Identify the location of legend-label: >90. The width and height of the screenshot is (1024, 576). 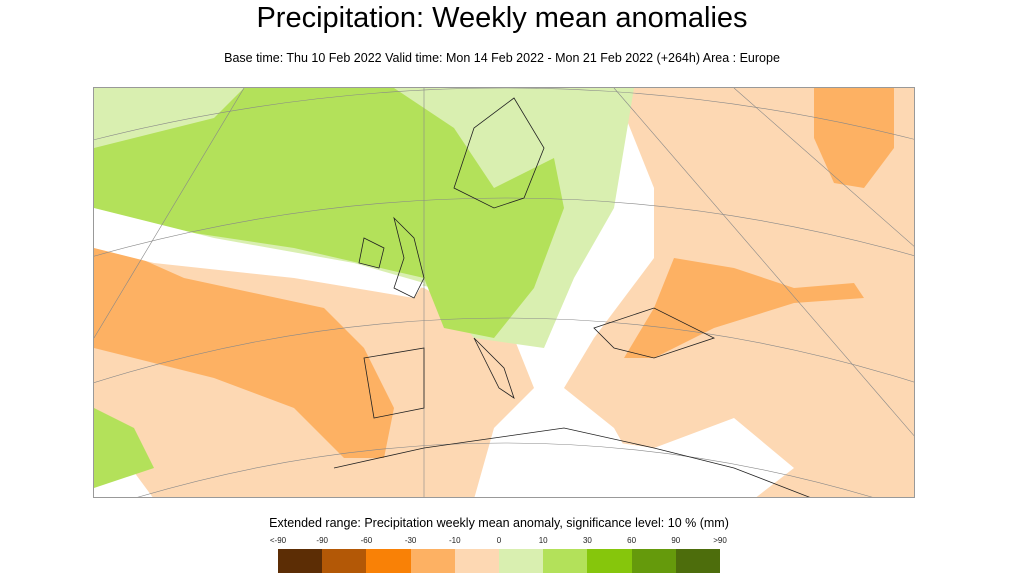
(720, 540).